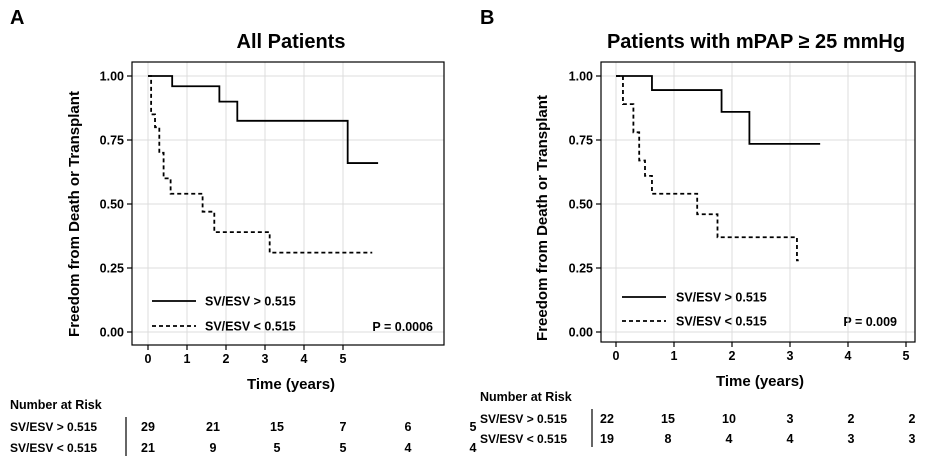  Describe the element at coordinates (790, 356) in the screenshot. I see `panel-b-xtick-label-3: 3` at that location.